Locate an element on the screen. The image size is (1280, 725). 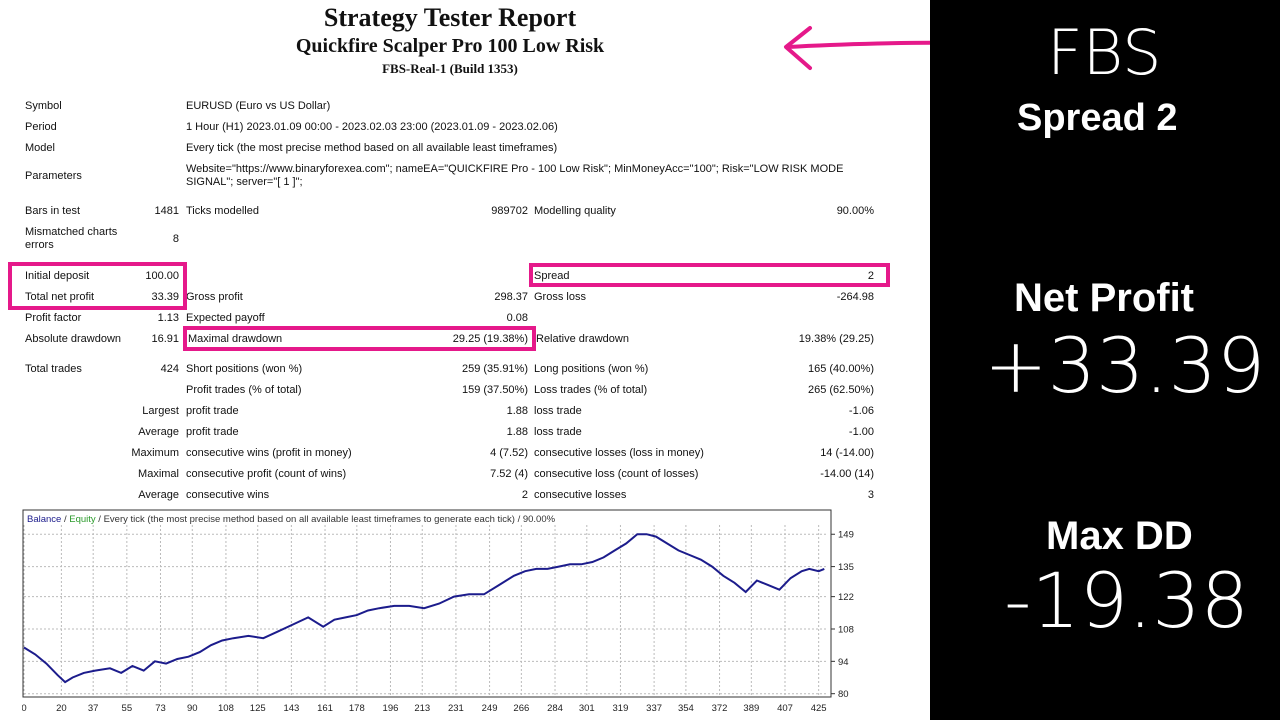
net-profit-value: 33.39 is located at coordinates (165, 297).